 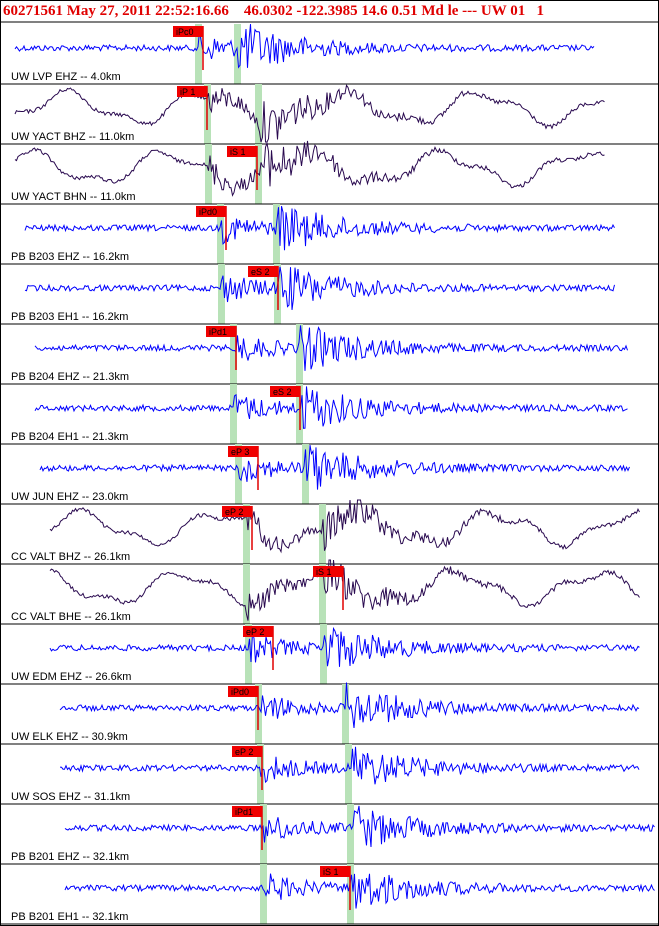 I want to click on trace-label: PB B203 EH1 -- 16.2km, so click(x=69, y=317).